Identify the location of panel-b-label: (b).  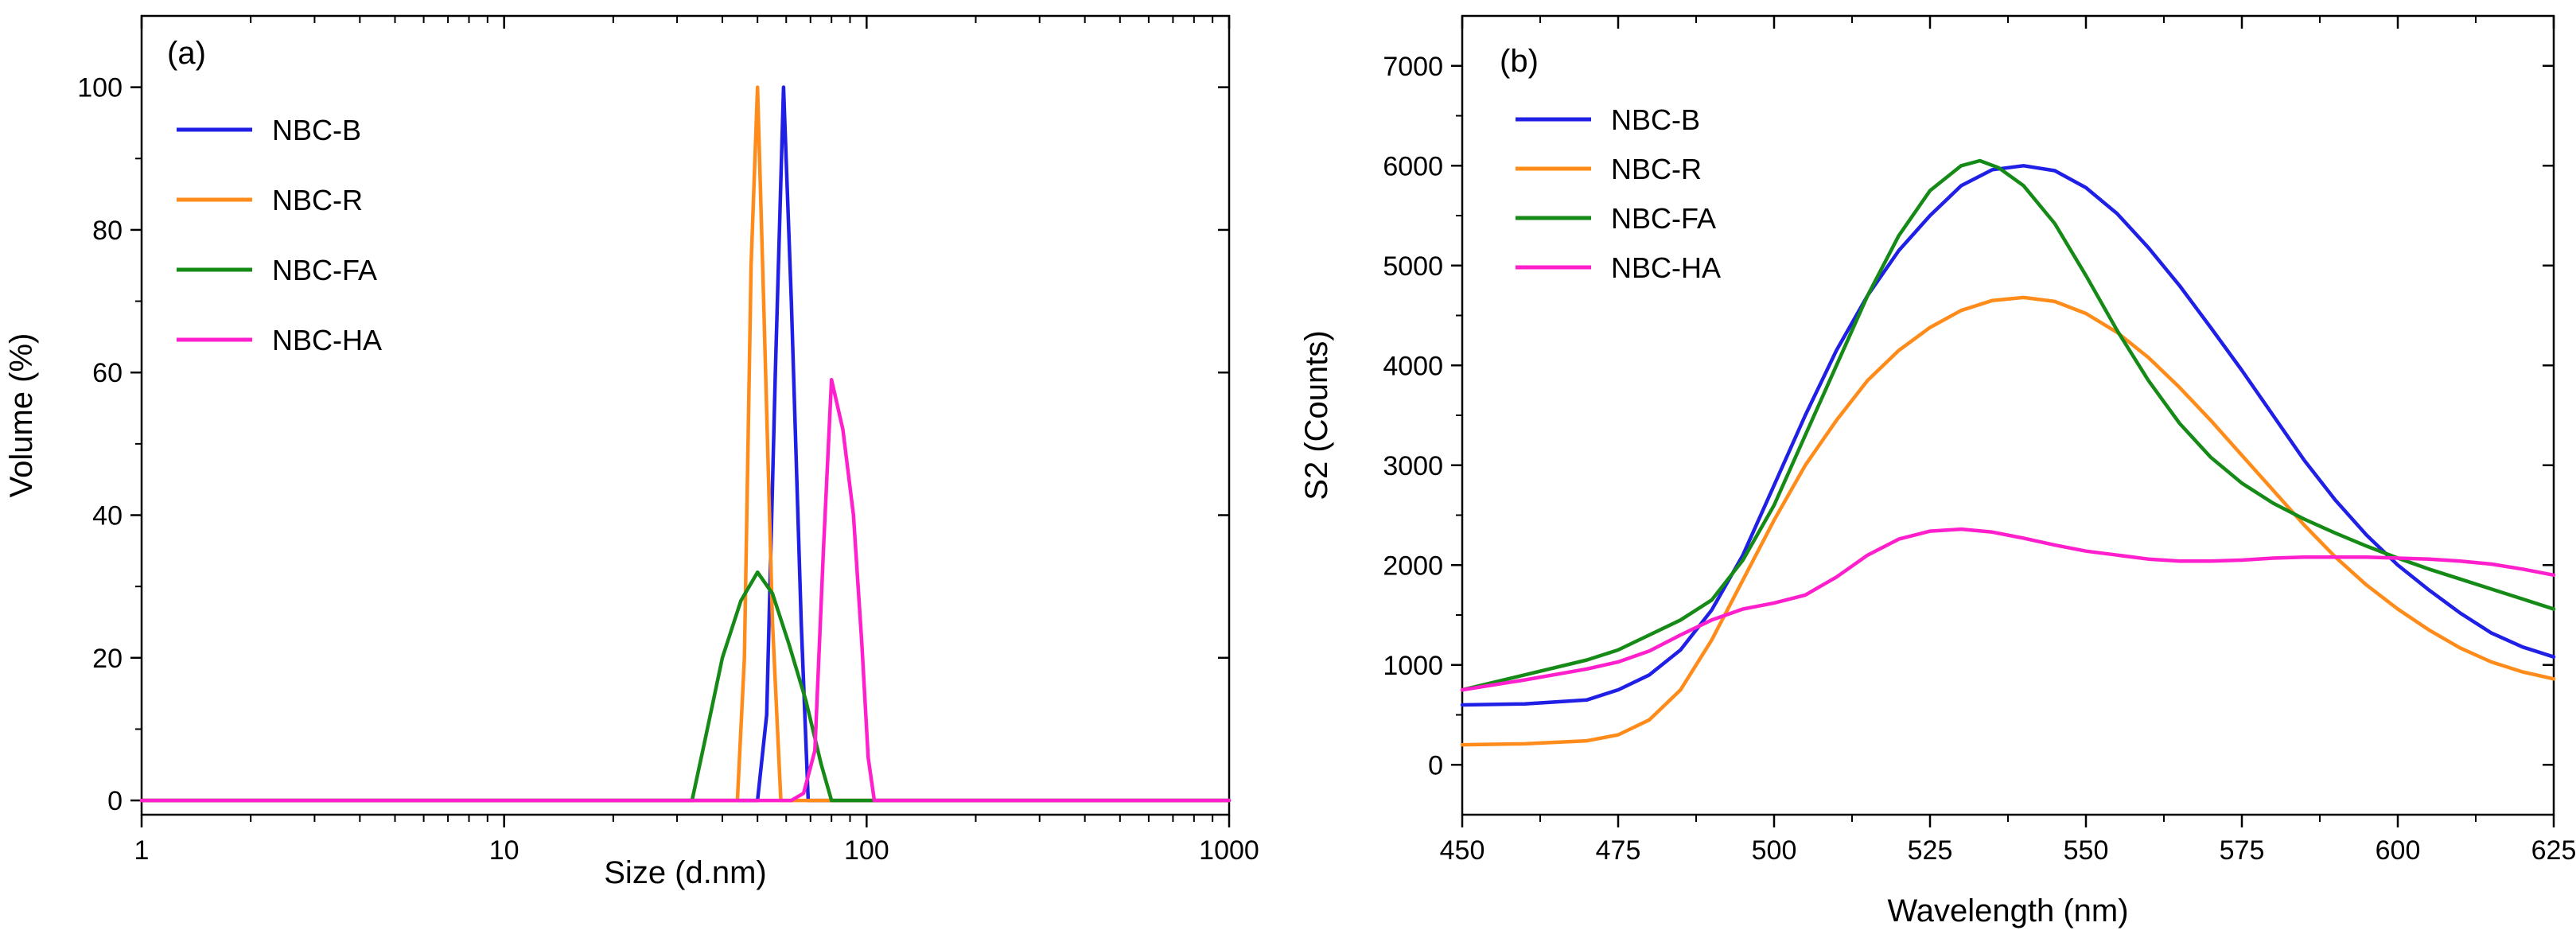
(1520, 61).